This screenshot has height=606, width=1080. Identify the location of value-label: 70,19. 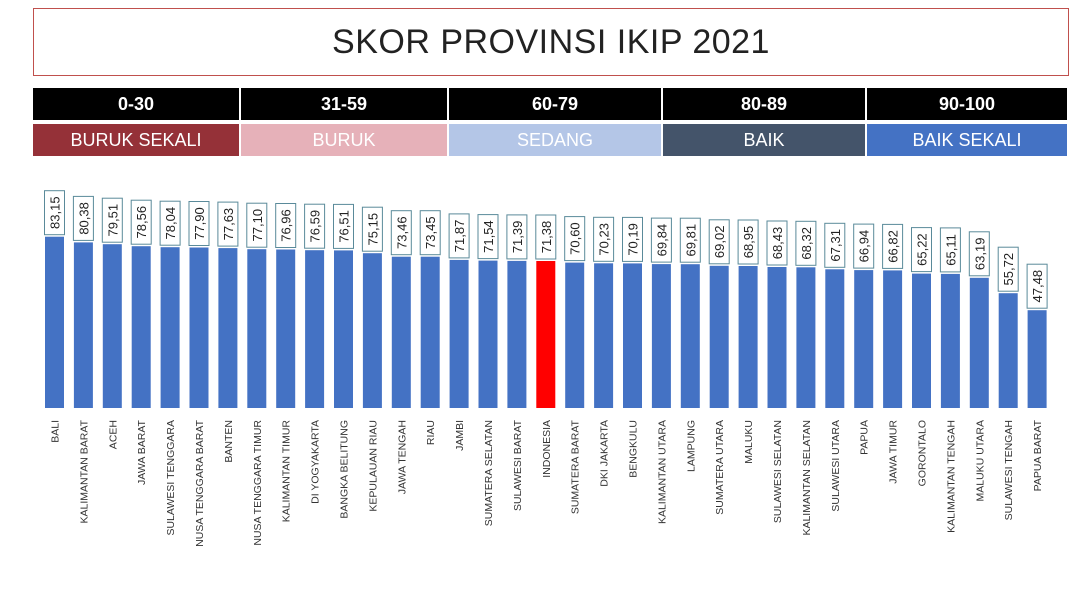
(633, 239).